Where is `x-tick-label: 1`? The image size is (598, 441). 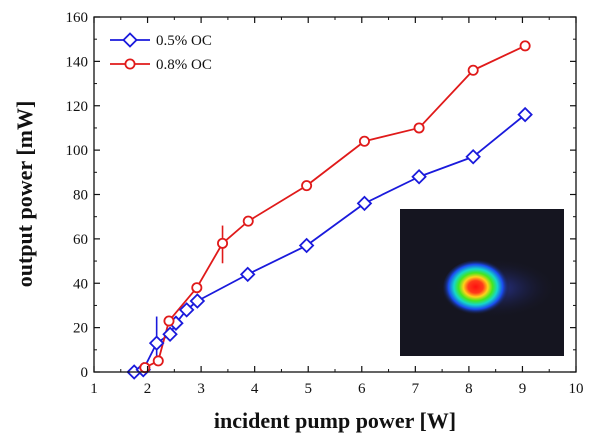 x-tick-label: 1 is located at coordinates (94, 389).